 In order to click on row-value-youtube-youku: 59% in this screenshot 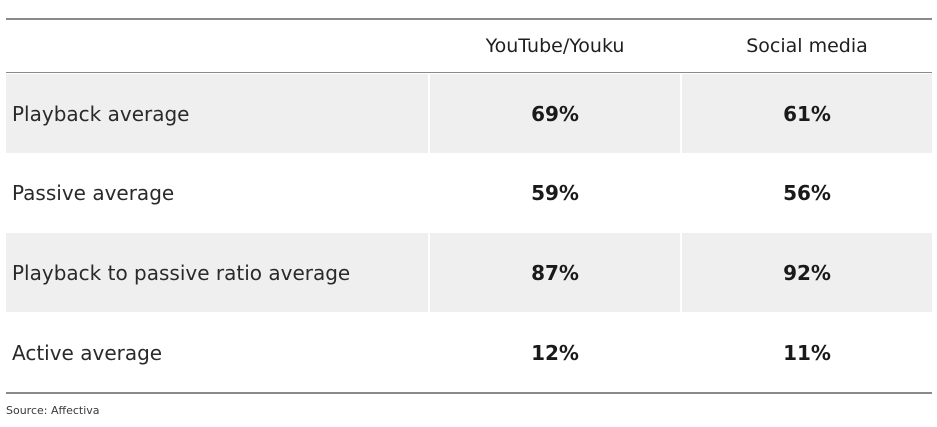, I will do `click(555, 192)`.